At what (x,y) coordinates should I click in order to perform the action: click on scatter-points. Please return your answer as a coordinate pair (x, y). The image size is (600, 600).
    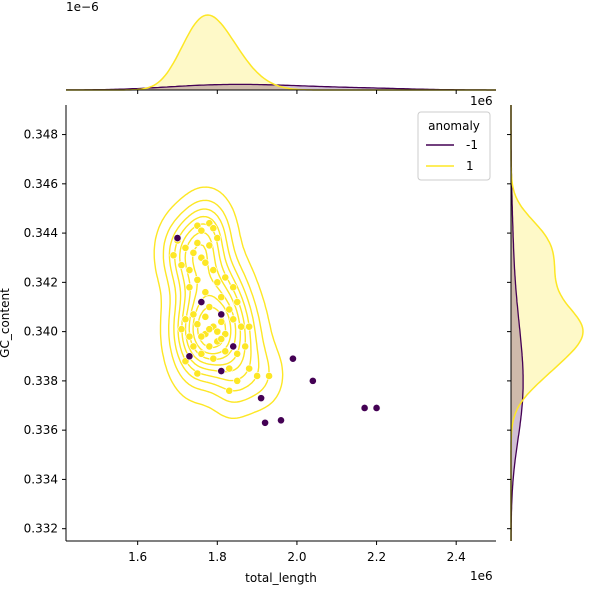
    Looking at the image, I should click on (275, 323).